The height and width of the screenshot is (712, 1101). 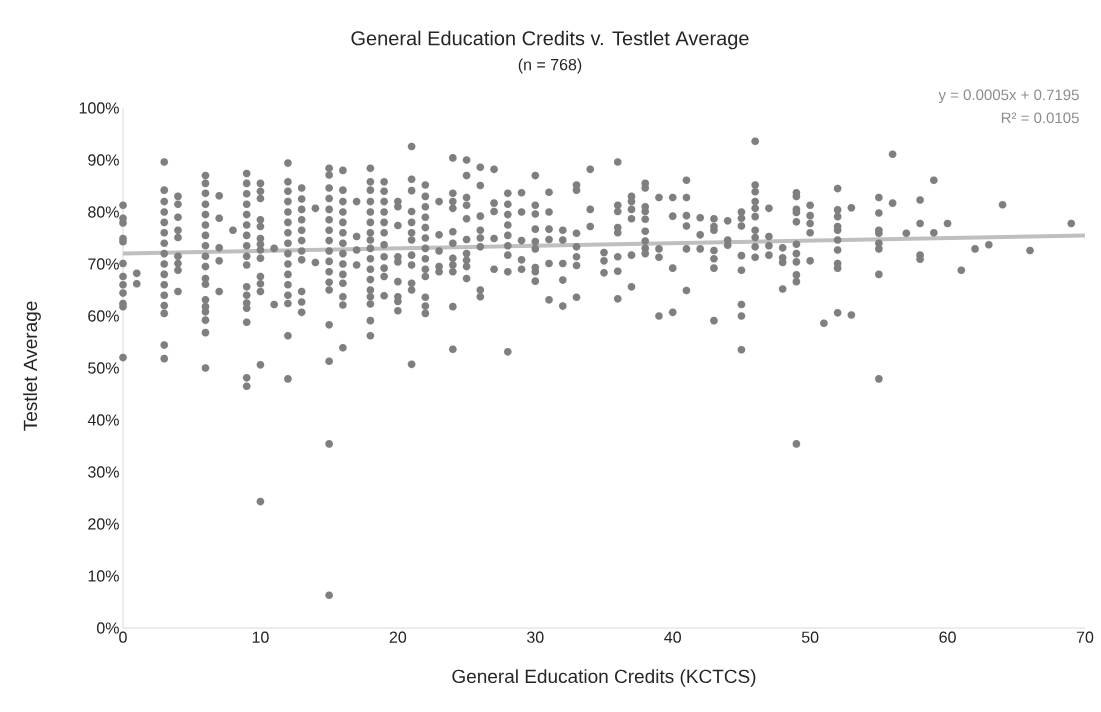 What do you see at coordinates (103, 420) in the screenshot?
I see `y-tick-label: 40%` at bounding box center [103, 420].